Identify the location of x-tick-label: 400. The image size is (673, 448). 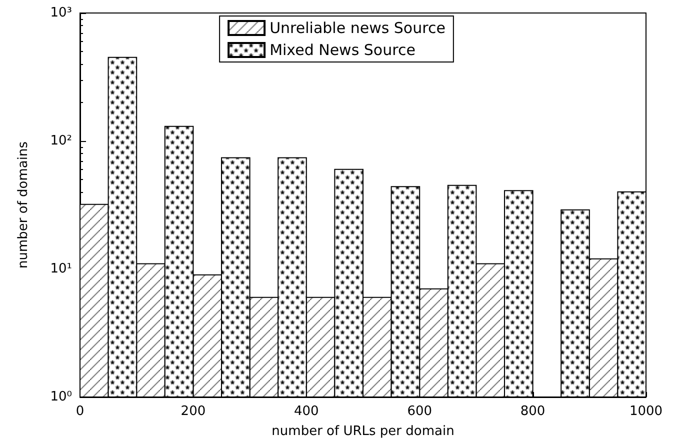
(306, 411).